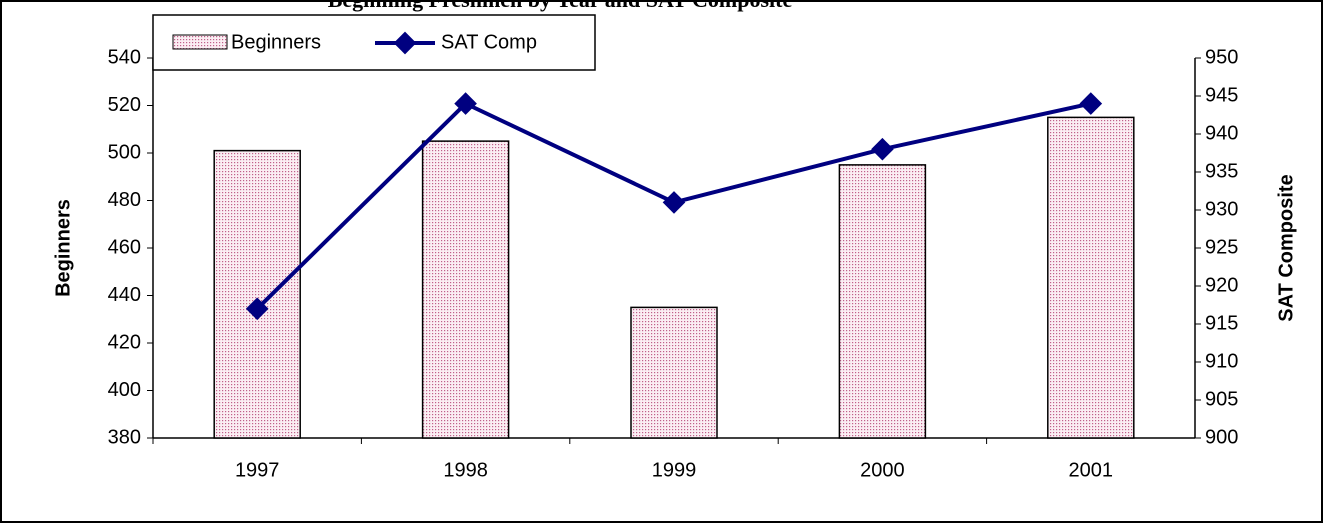 The height and width of the screenshot is (523, 1323). What do you see at coordinates (1091, 470) in the screenshot?
I see `x-tick-label: 2001` at bounding box center [1091, 470].